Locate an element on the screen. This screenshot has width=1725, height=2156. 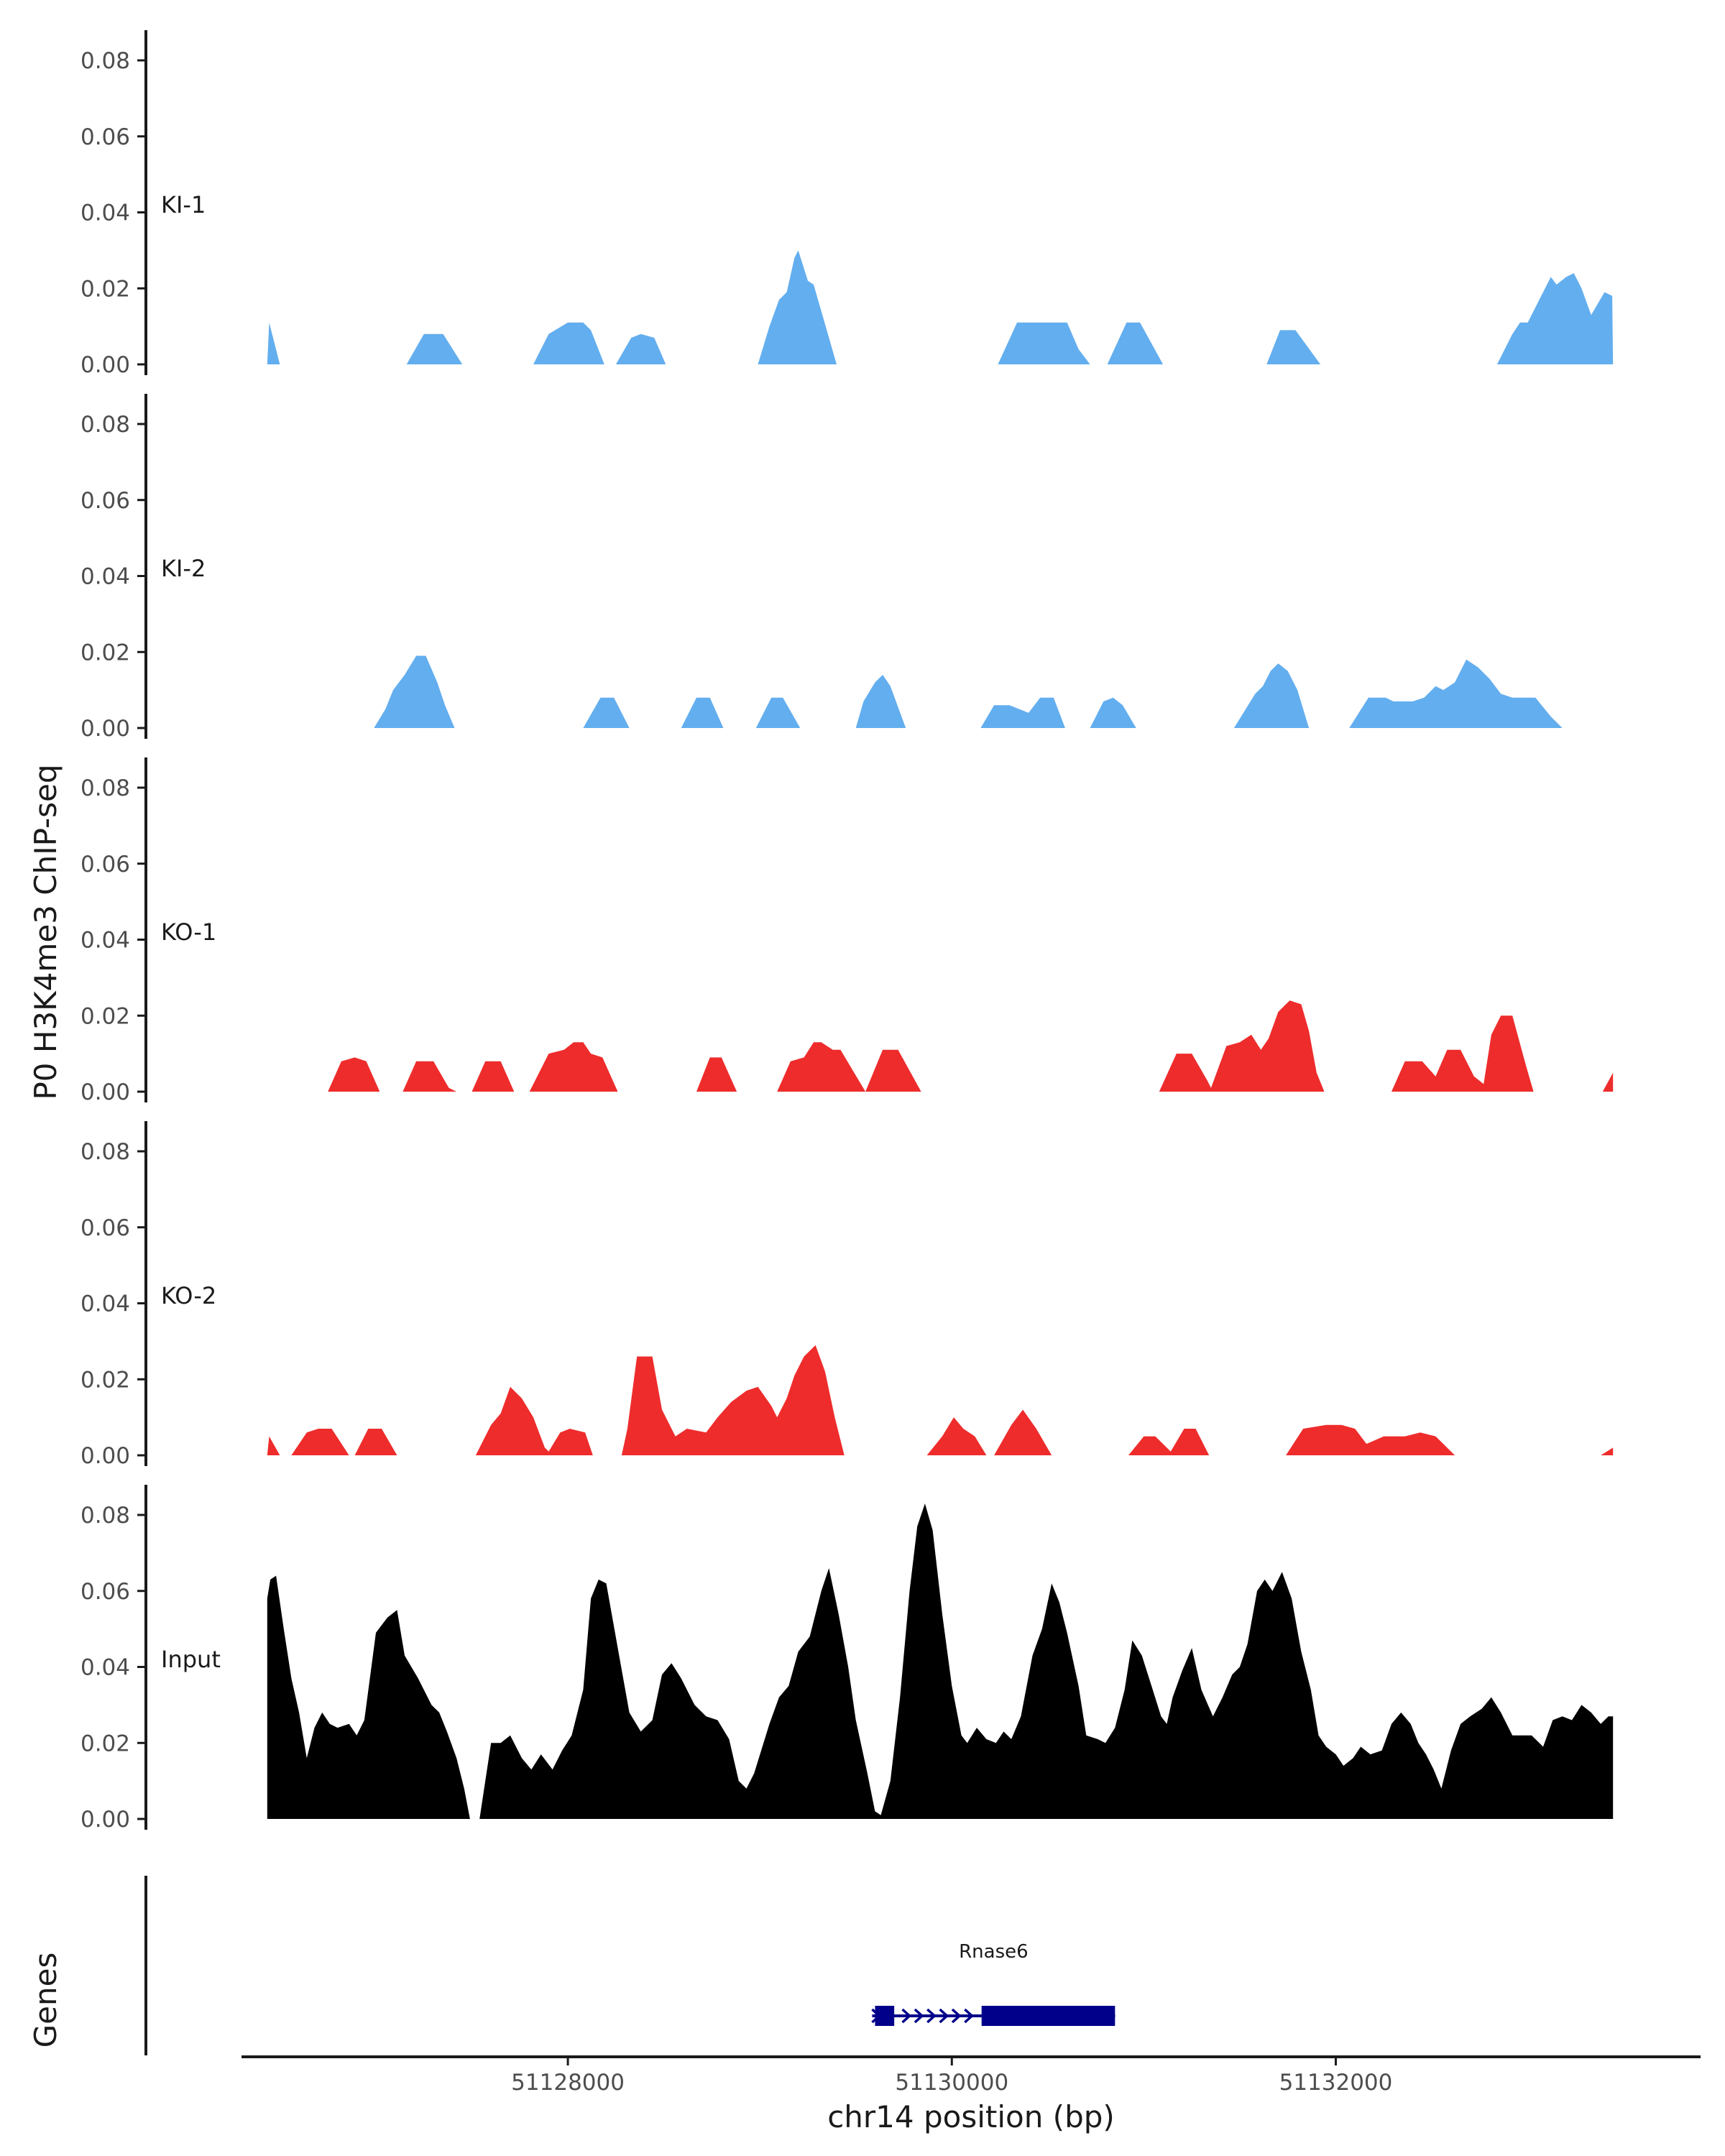
track-label: Input is located at coordinates (191, 1659).